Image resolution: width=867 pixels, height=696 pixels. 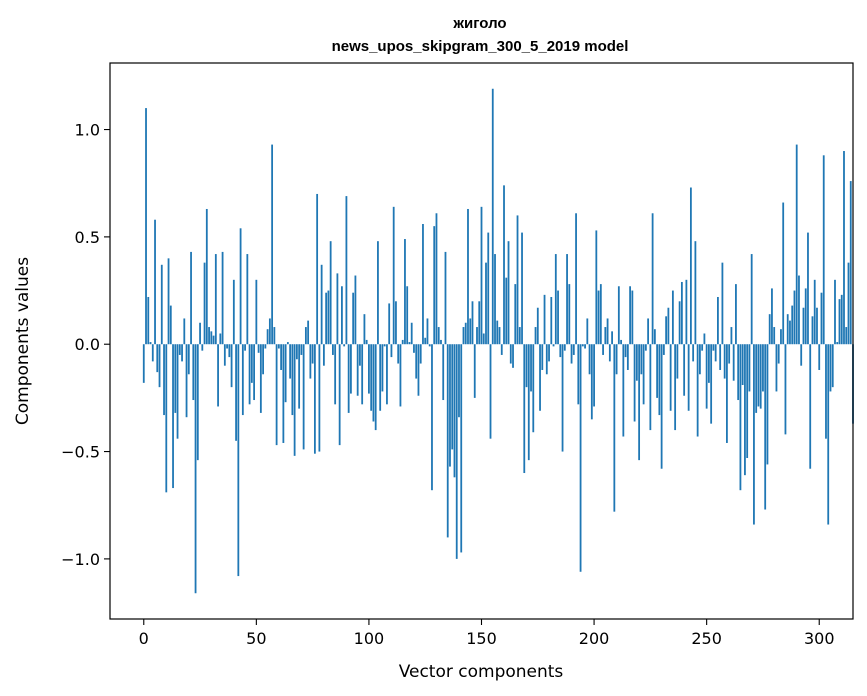 What do you see at coordinates (594, 638) in the screenshot?
I see `x-tick-label: 200` at bounding box center [594, 638].